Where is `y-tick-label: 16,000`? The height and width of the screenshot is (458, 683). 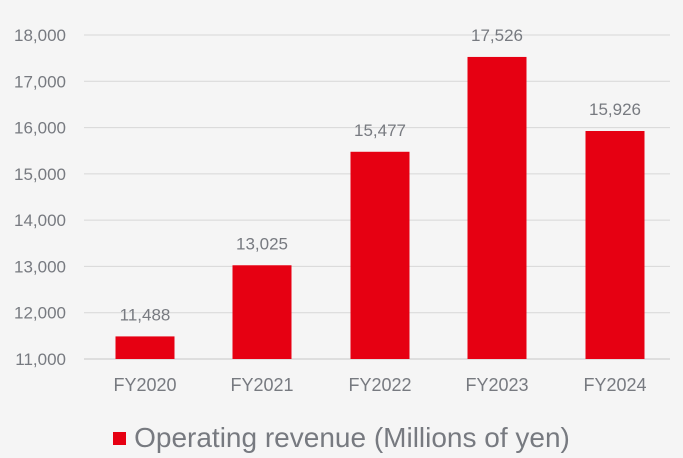
y-tick-label: 16,000 is located at coordinates (40, 128).